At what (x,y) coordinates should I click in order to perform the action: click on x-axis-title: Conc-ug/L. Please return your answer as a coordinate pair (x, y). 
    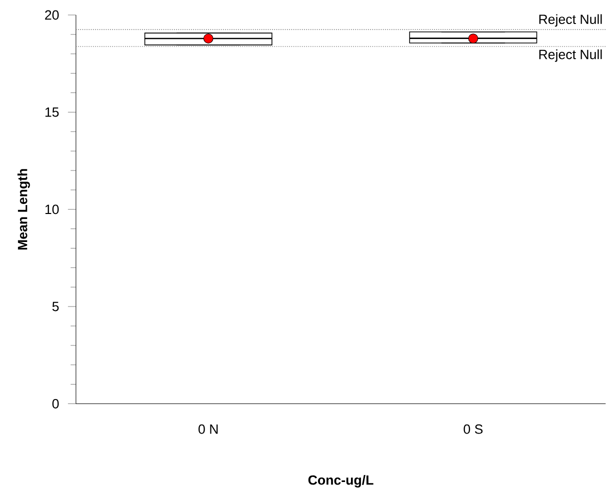
    Looking at the image, I should click on (341, 481).